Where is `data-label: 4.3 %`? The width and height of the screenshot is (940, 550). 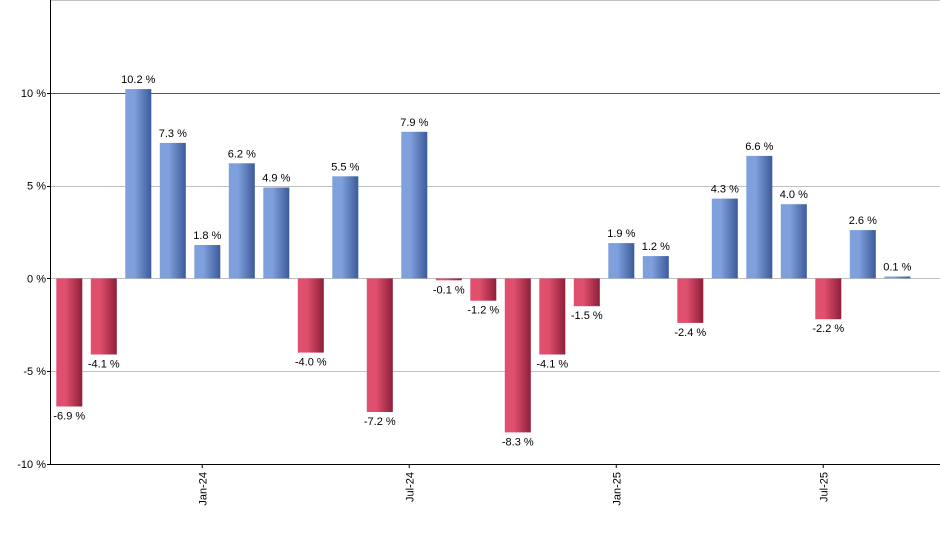 data-label: 4.3 % is located at coordinates (725, 190).